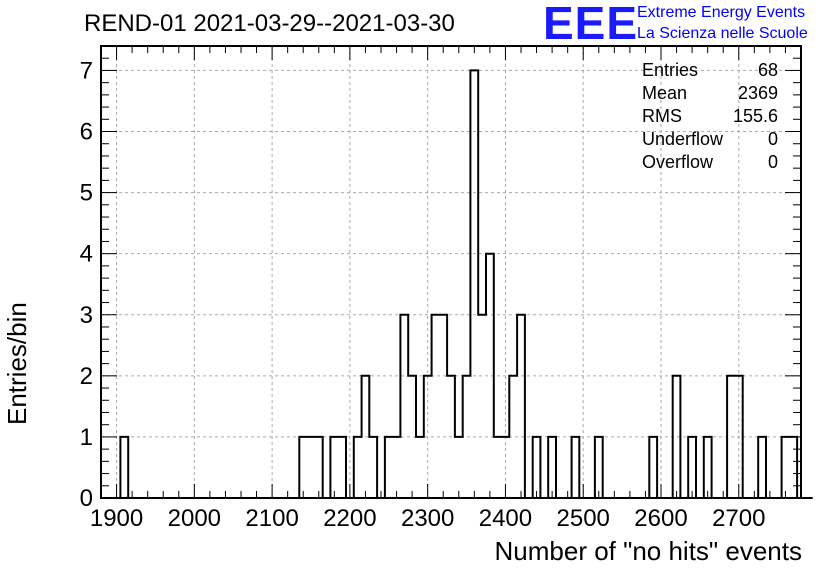  What do you see at coordinates (722, 33) in the screenshot?
I see `logo-text-line2: La Scienza nelle Scuole` at bounding box center [722, 33].